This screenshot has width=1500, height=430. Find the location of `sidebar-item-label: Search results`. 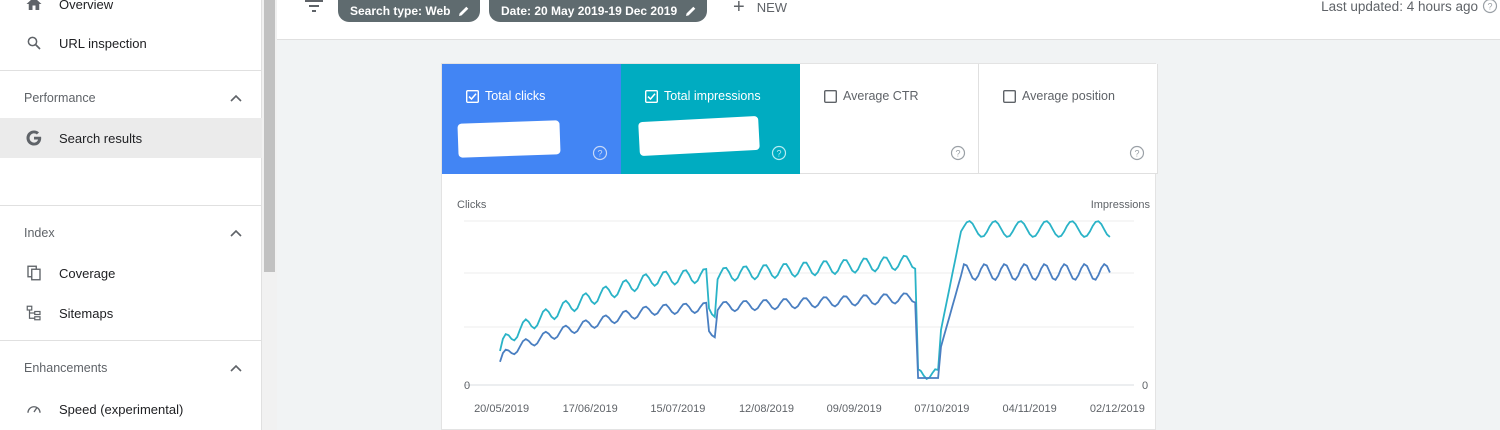

sidebar-item-label: Search results is located at coordinates (101, 138).